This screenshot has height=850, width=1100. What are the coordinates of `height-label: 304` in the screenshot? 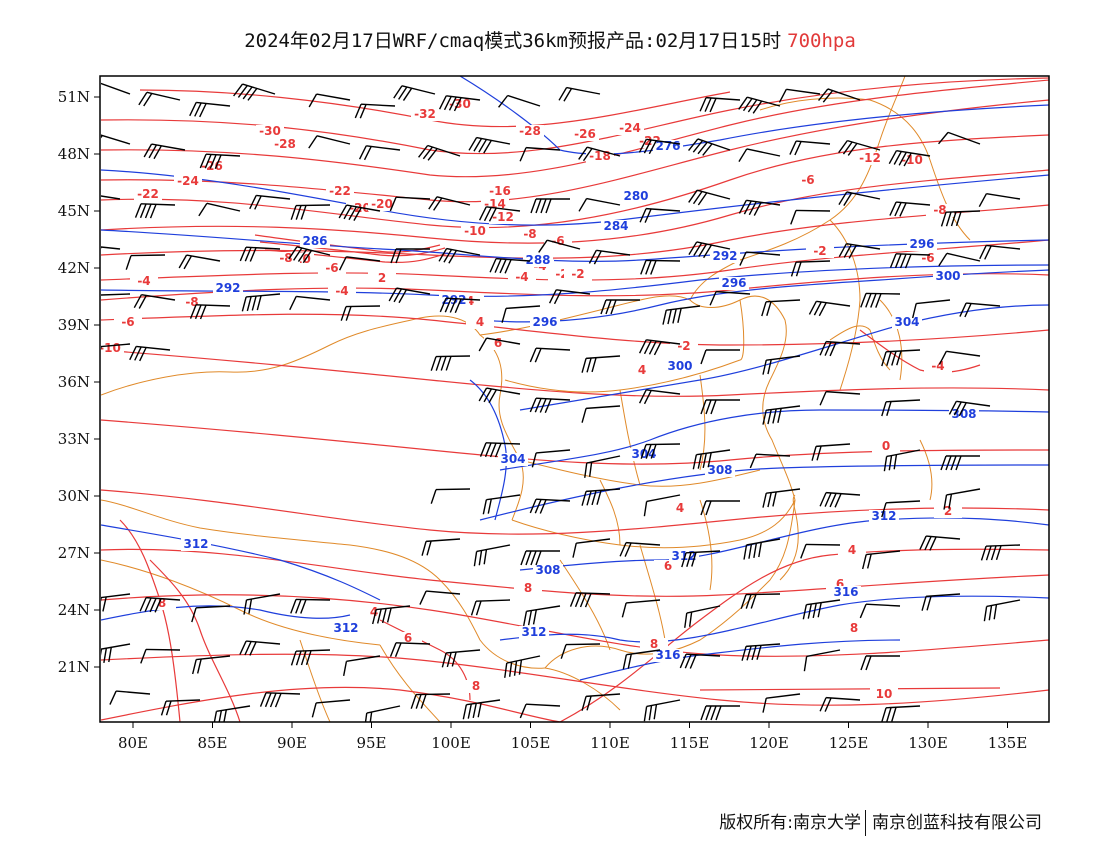 It's located at (512, 459).